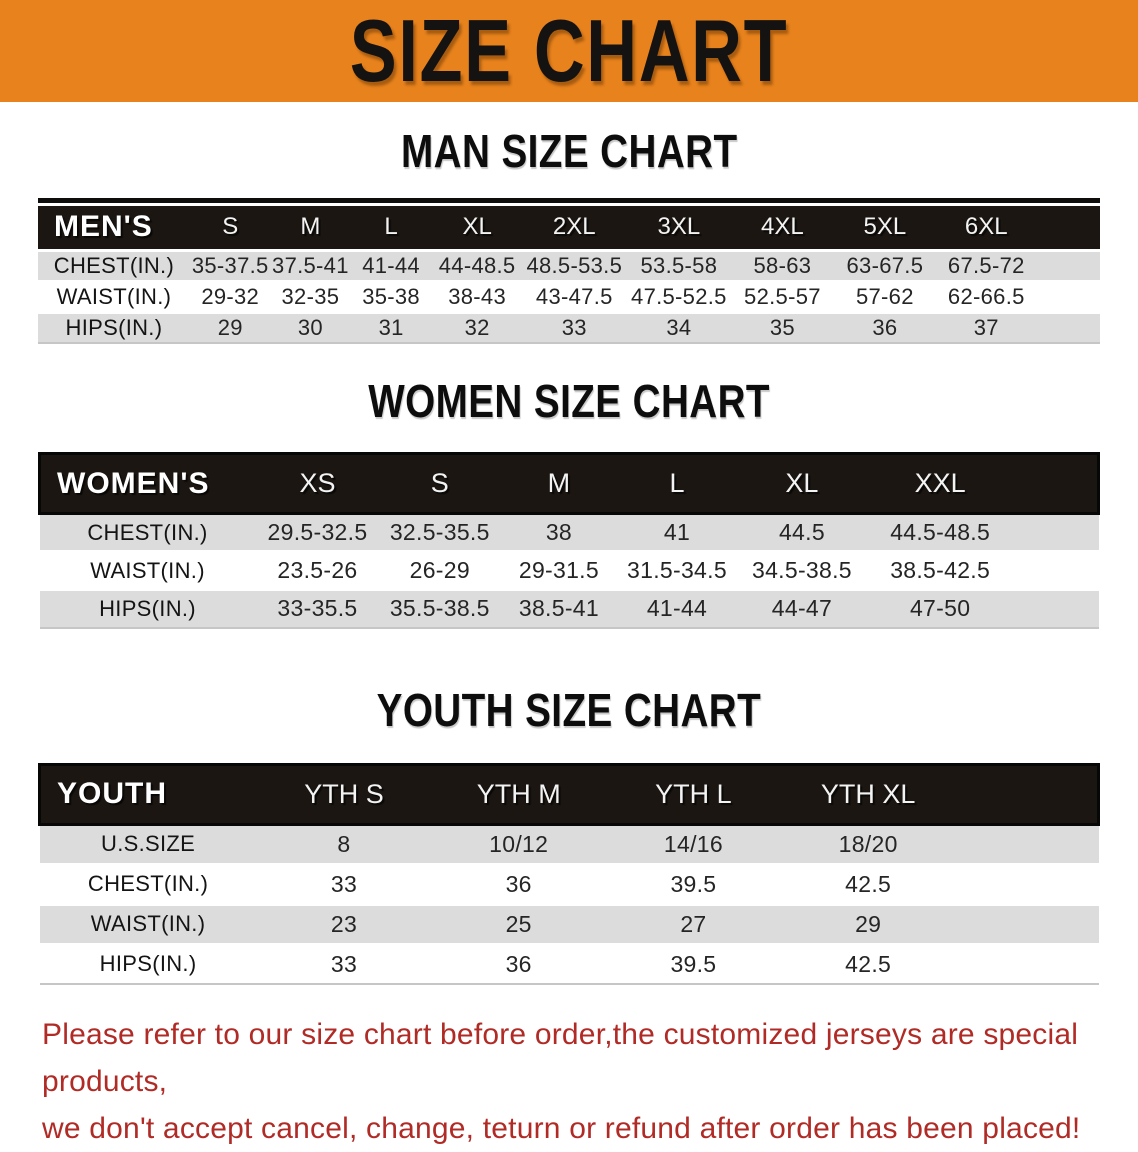 The height and width of the screenshot is (1152, 1138). What do you see at coordinates (440, 608) in the screenshot?
I see `cell: 35.5-38.5` at bounding box center [440, 608].